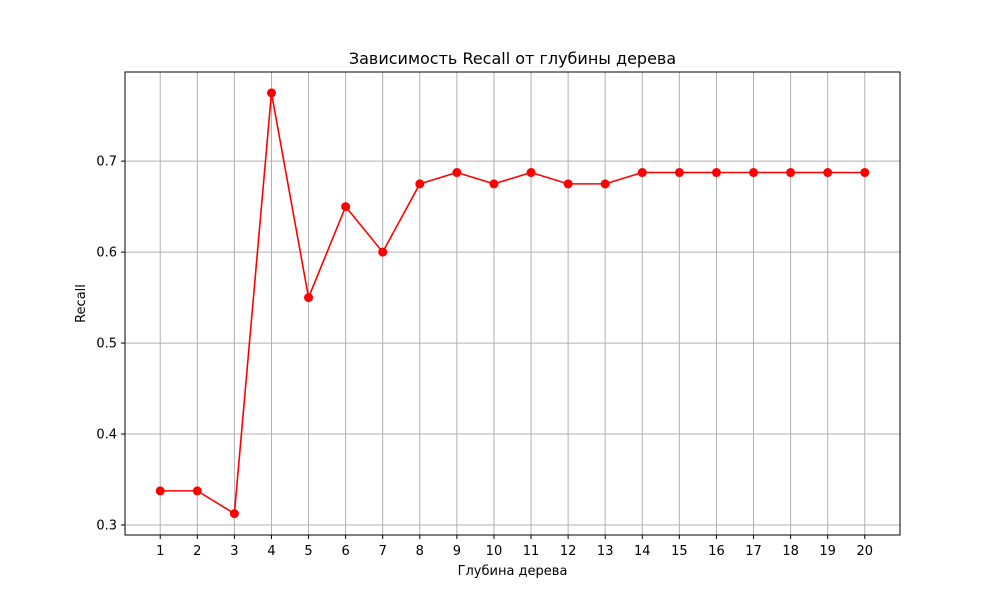  Describe the element at coordinates (106, 253) in the screenshot. I see `y-tick-label: 0.6` at that location.